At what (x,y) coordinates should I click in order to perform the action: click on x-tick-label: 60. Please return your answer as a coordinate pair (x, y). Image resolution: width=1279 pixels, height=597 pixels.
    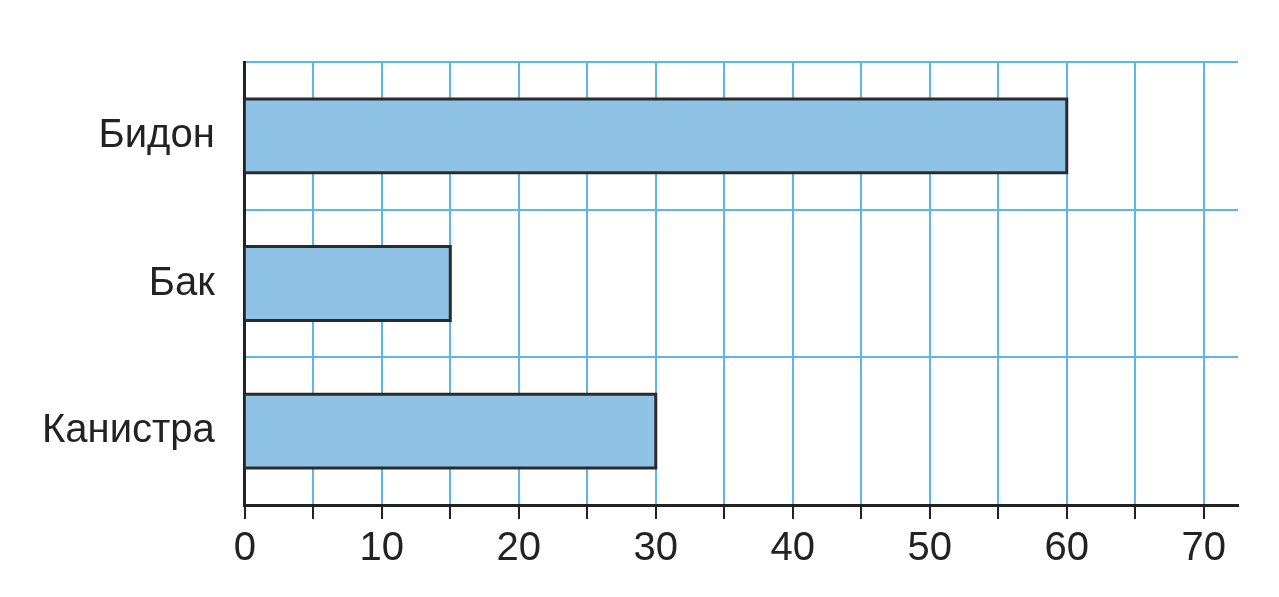
    Looking at the image, I should click on (1067, 546).